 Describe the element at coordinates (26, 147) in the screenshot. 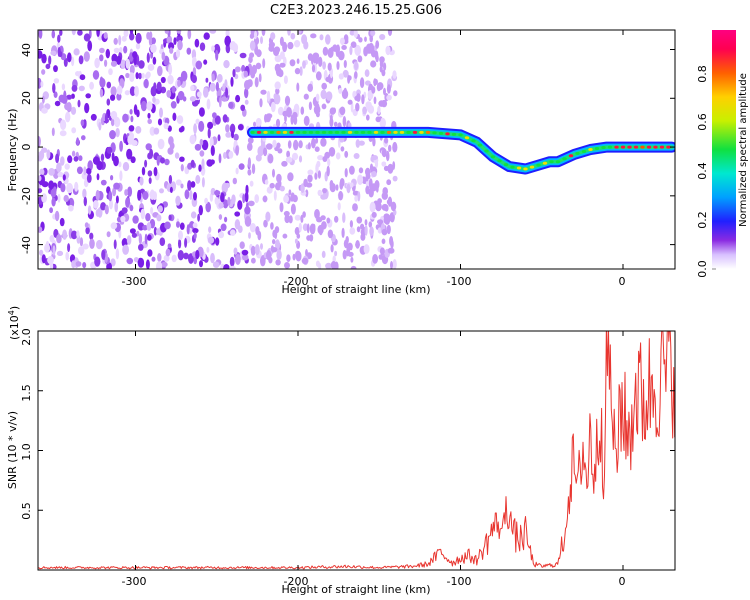

I see `top-y-tick-label: 0` at that location.